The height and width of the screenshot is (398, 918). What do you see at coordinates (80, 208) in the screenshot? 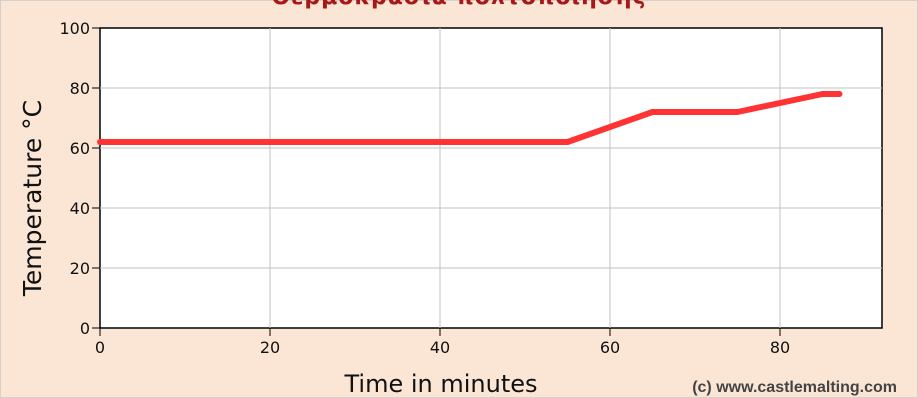
I see `y-tick-label: 40` at bounding box center [80, 208].